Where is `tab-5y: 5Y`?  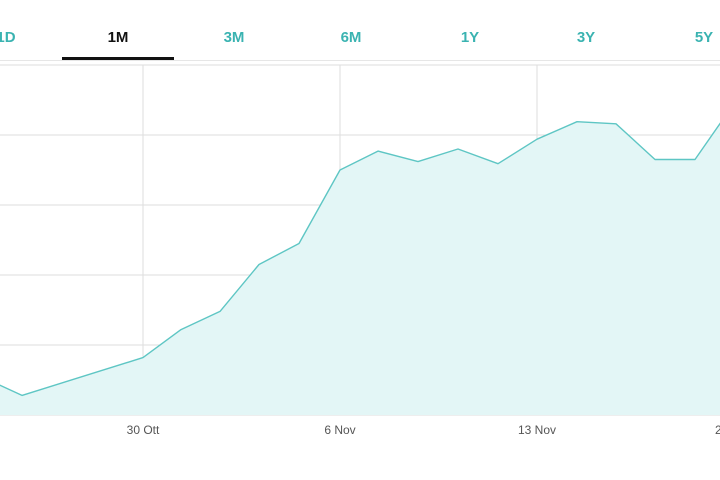 tab-5y: 5Y is located at coordinates (704, 37).